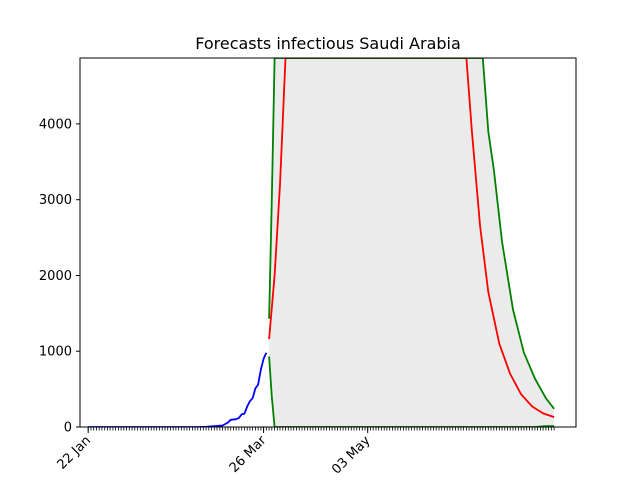  Describe the element at coordinates (55, 124) in the screenshot. I see `y-tick-label: 4000` at that location.